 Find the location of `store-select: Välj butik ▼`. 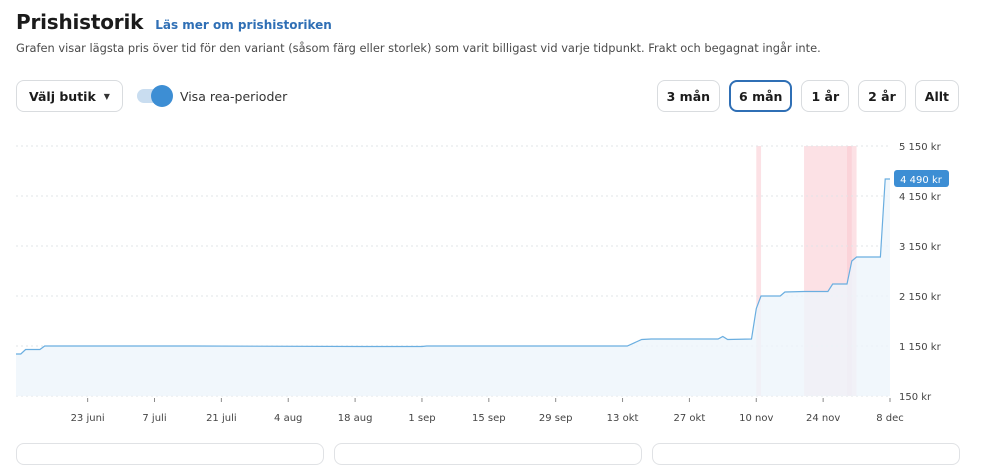

store-select: Välj butik ▼ is located at coordinates (69, 96).